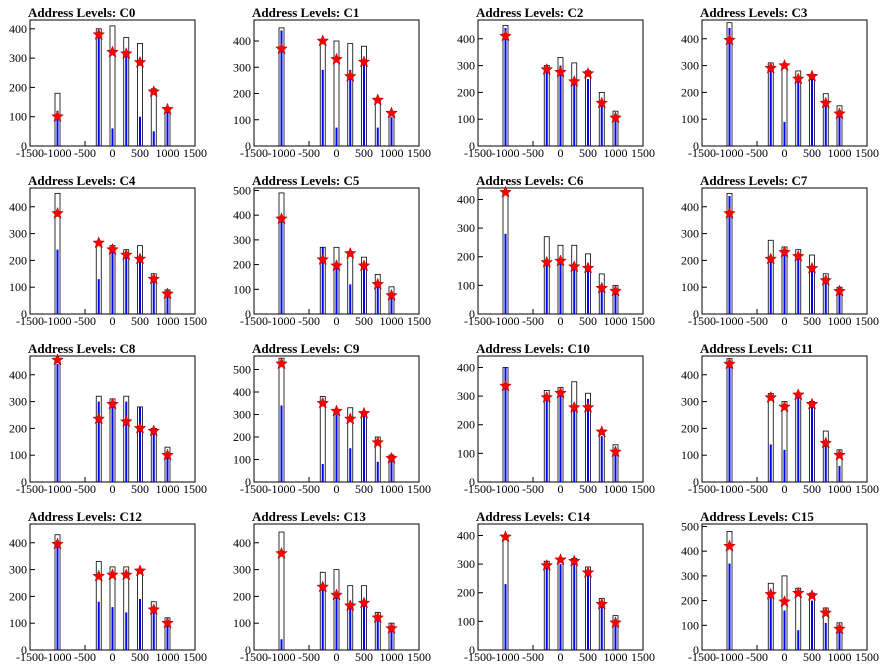  What do you see at coordinates (530, 180) in the screenshot?
I see `chart-title: Address Levels: C6` at bounding box center [530, 180].